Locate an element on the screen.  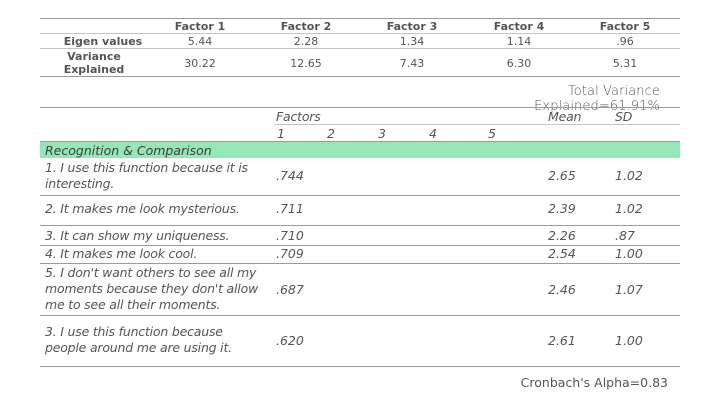
factor-2-header: Factor 2 is located at coordinates (306, 26).